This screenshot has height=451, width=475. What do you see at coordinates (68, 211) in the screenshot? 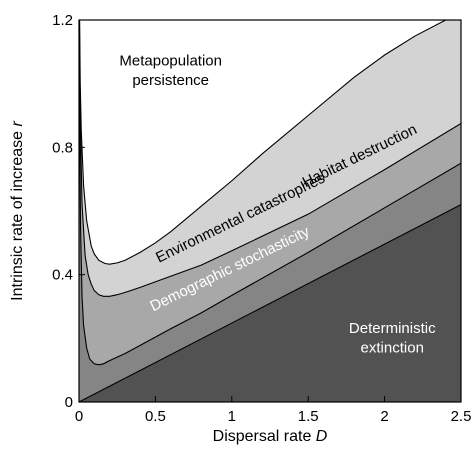
I see `y-axis-ticks: 0 0.4 0.8 1.2` at bounding box center [68, 211].